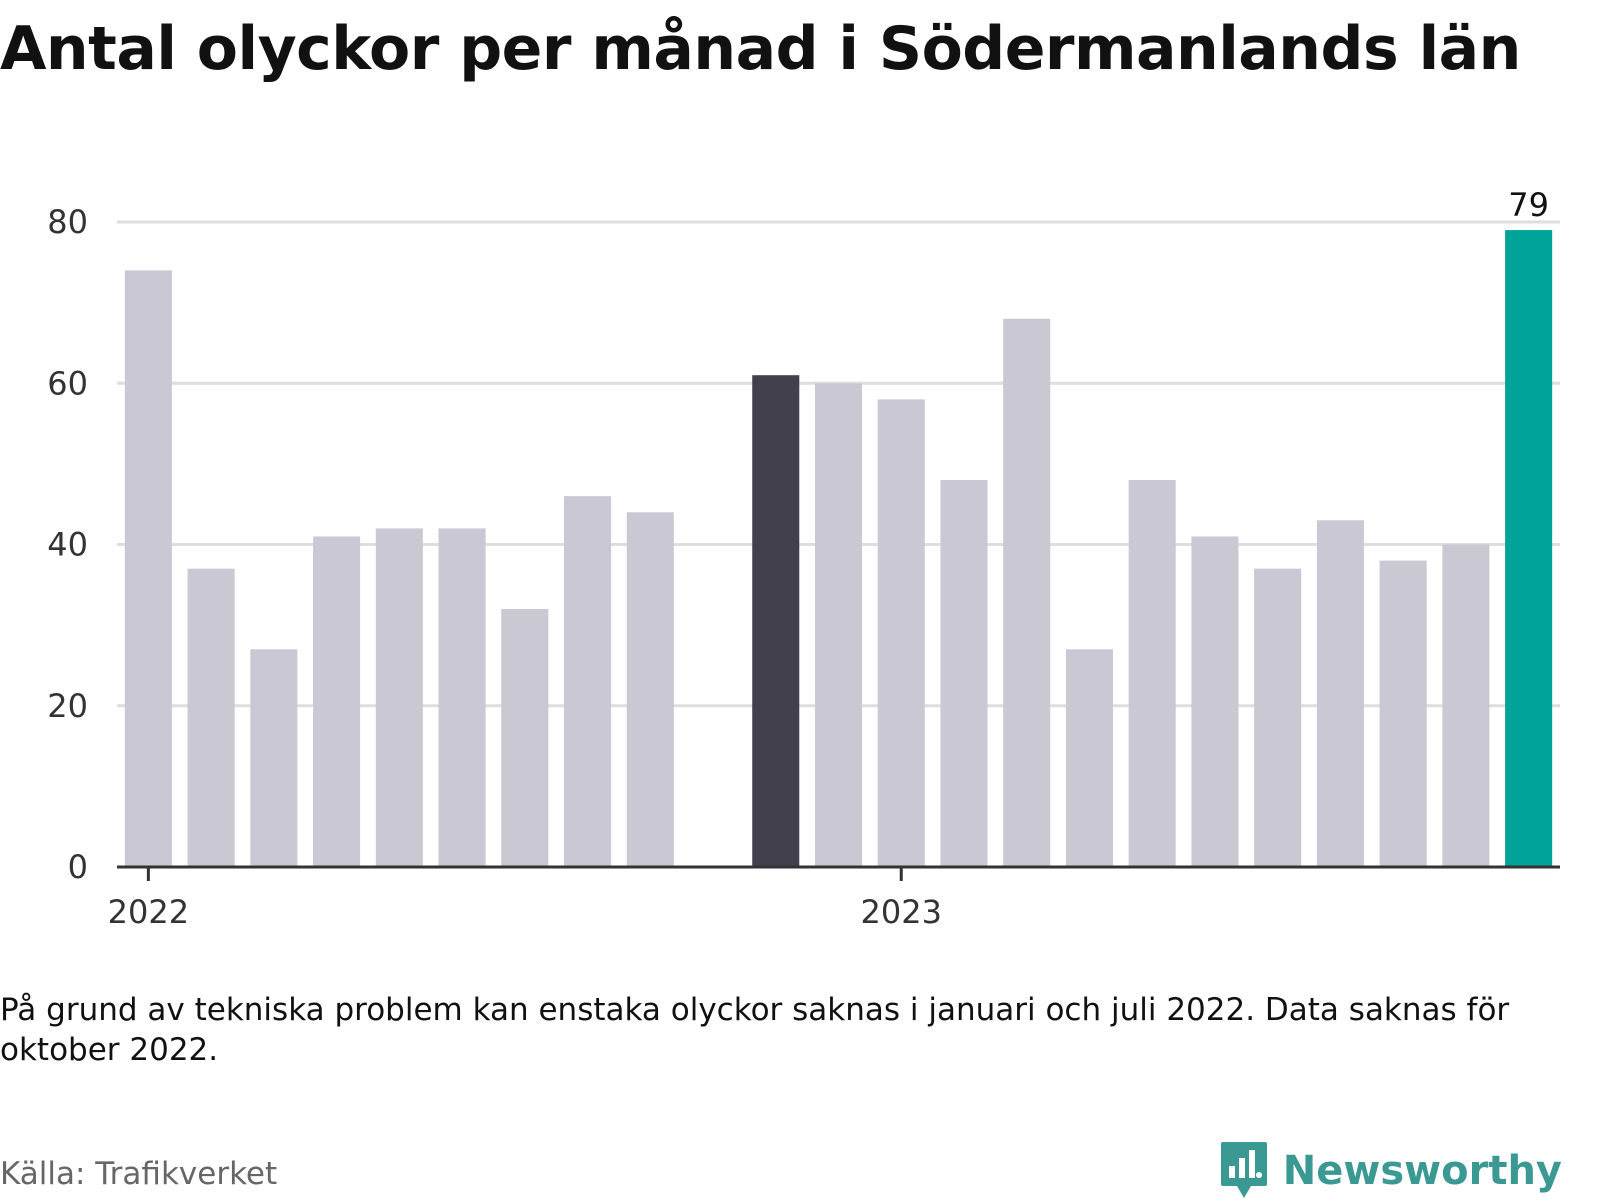  What do you see at coordinates (139, 1174) in the screenshot?
I see `source-credit: Källa: Trafikverket` at bounding box center [139, 1174].